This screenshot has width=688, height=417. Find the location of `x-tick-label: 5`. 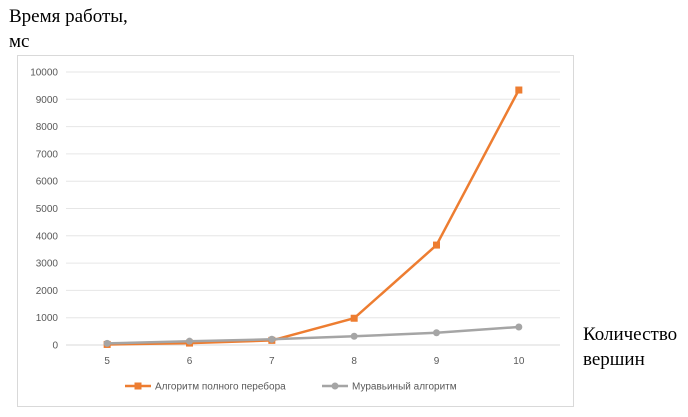

x-tick-label: 5 is located at coordinates (107, 361).